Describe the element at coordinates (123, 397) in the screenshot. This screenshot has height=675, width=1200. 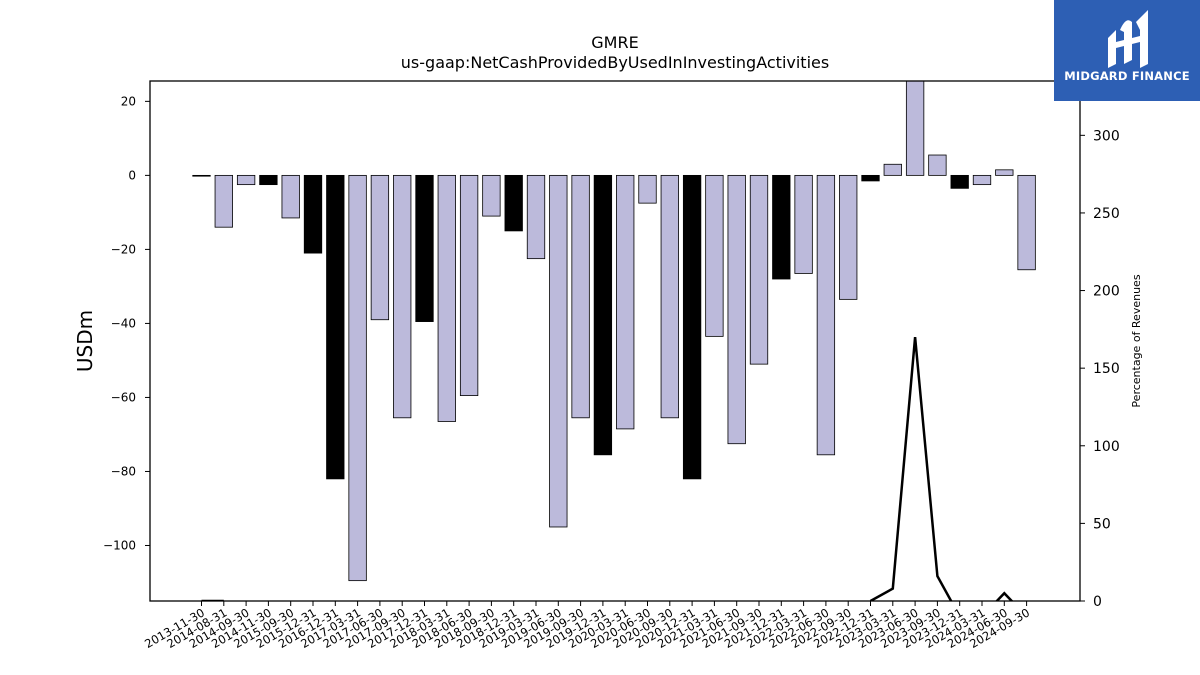
I see `y-tick-label: −60` at that location.